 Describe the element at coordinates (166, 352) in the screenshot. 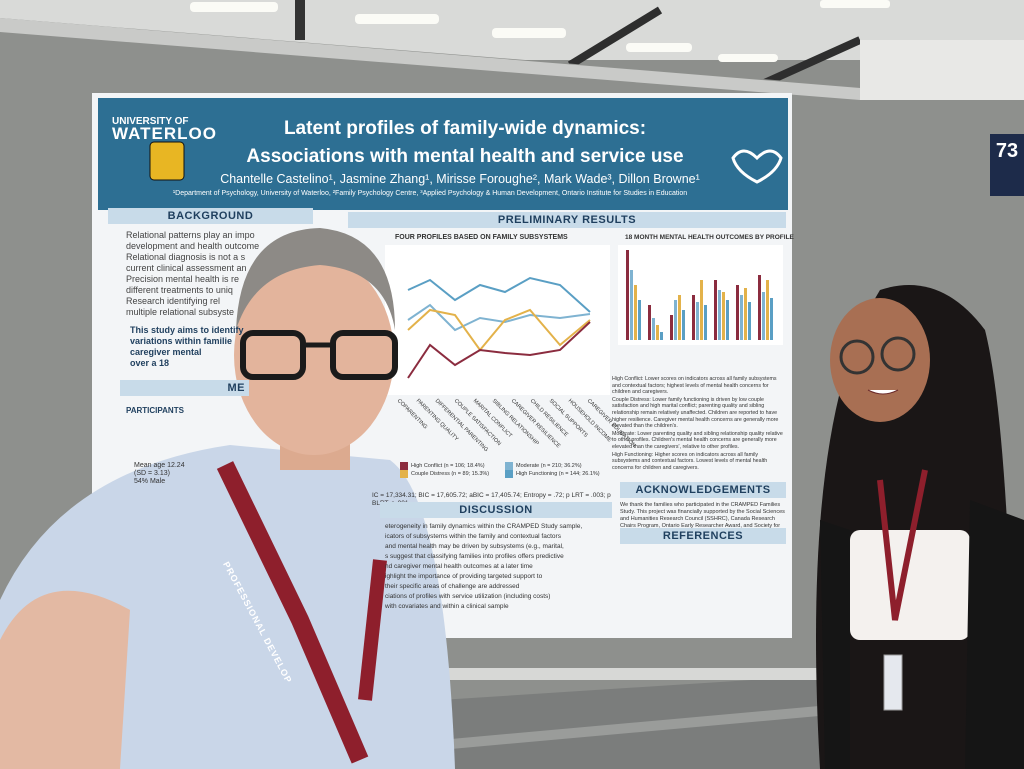

I see `aim-line: caregiver mental` at that location.